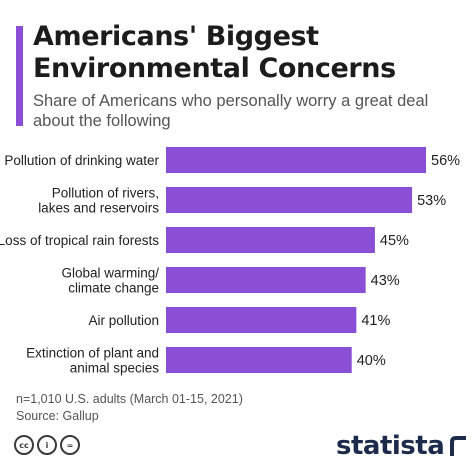  I want to click on value-label: 45%, so click(394, 241).